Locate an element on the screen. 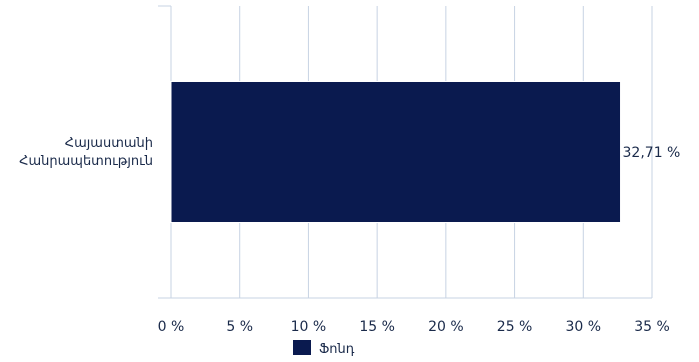 The height and width of the screenshot is (362, 699). x-tick-label: 5 % is located at coordinates (239, 327).